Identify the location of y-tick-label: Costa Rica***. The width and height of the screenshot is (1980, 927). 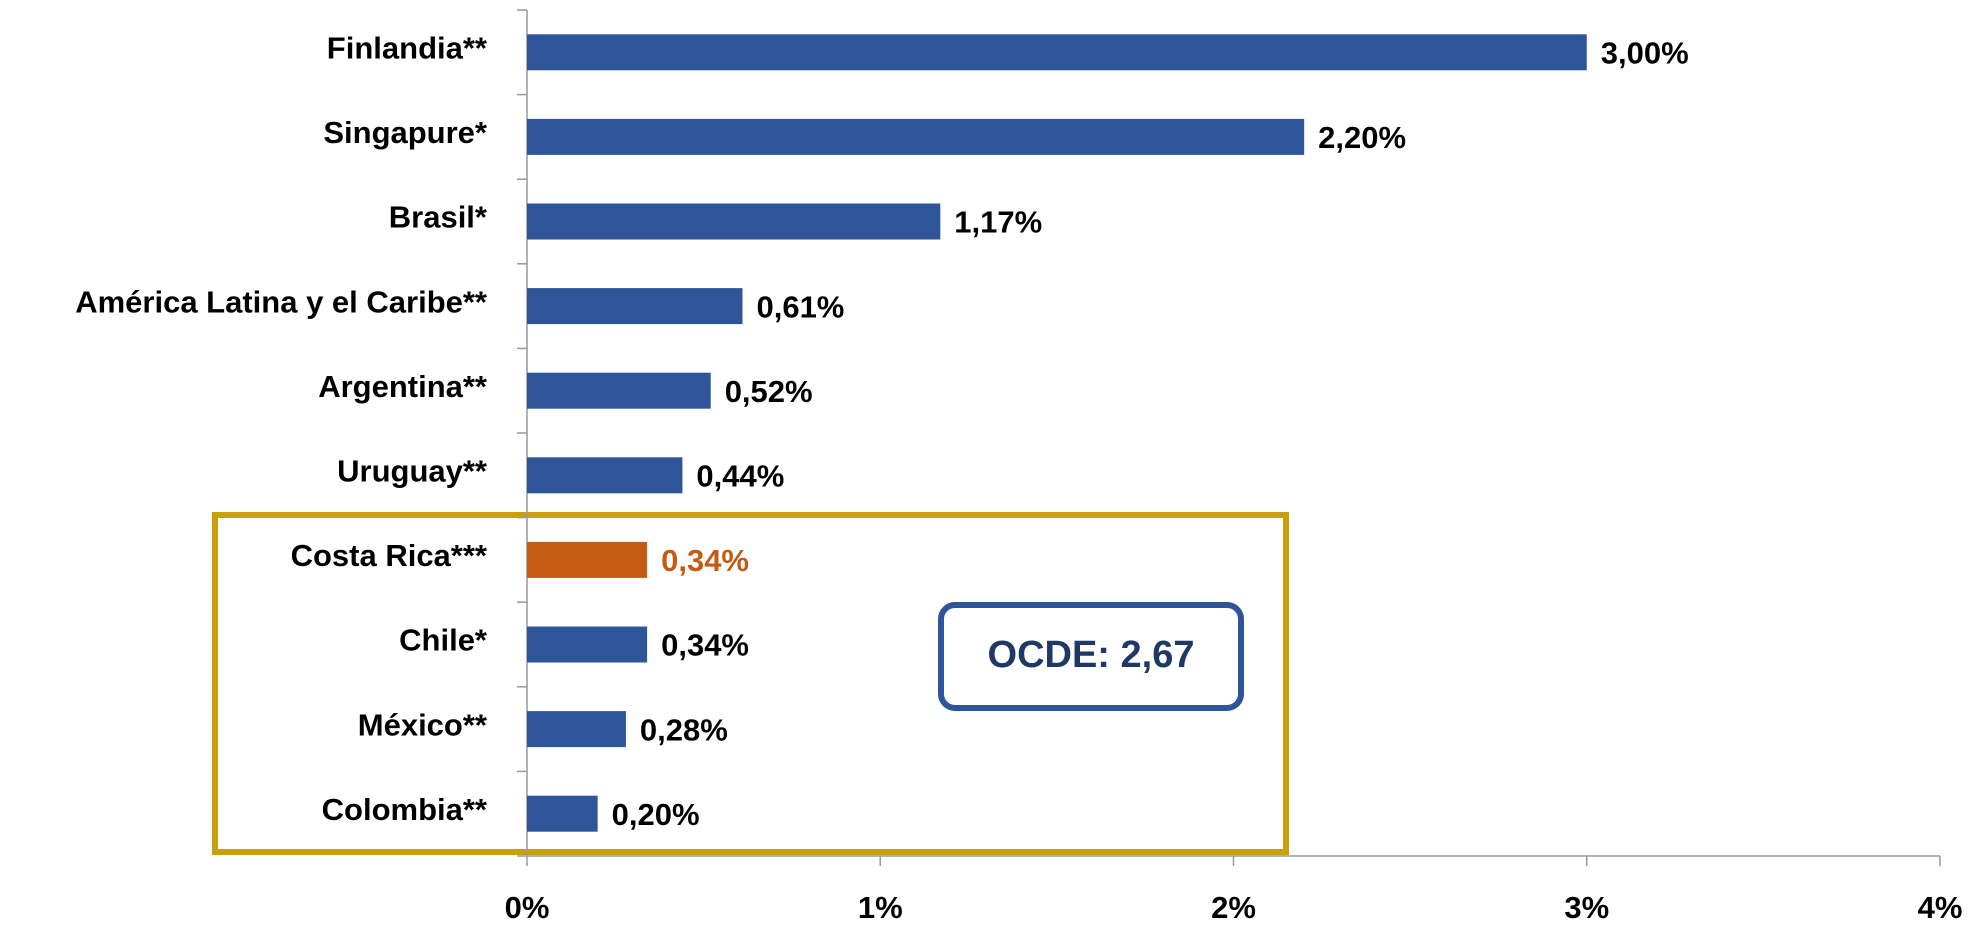
(389, 555).